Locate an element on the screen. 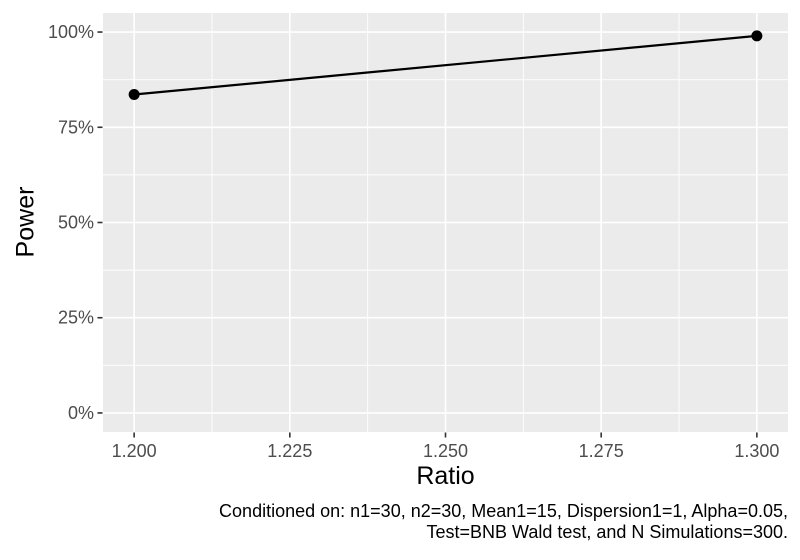 This screenshot has height=560, width=800. y-tick-label: 25% is located at coordinates (76, 318).